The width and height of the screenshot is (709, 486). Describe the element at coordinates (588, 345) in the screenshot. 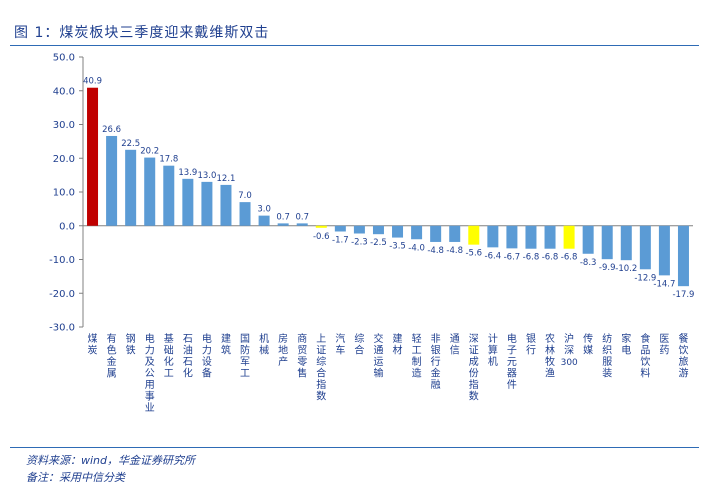

I see `category-label: 传媒` at that location.